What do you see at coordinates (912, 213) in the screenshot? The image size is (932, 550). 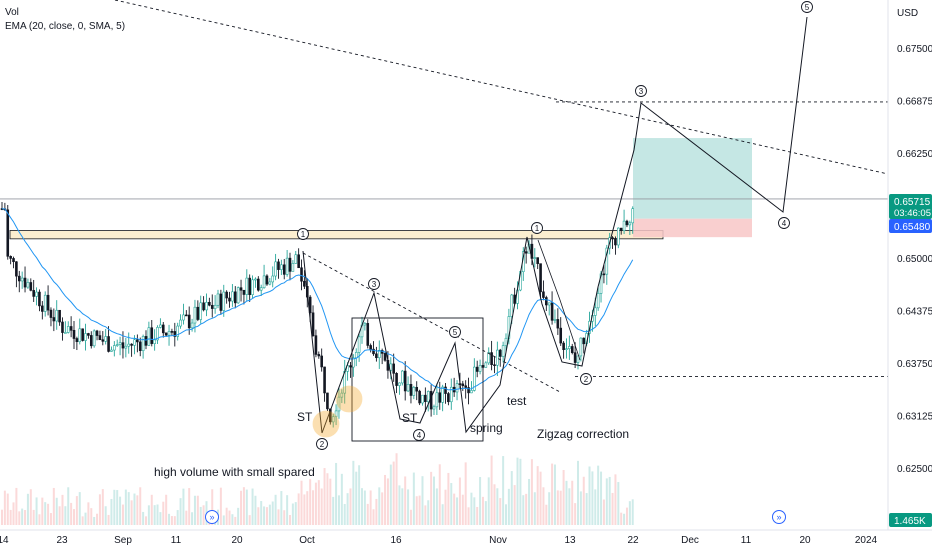 I see `countdown-value: 03:46:05` at bounding box center [912, 213].